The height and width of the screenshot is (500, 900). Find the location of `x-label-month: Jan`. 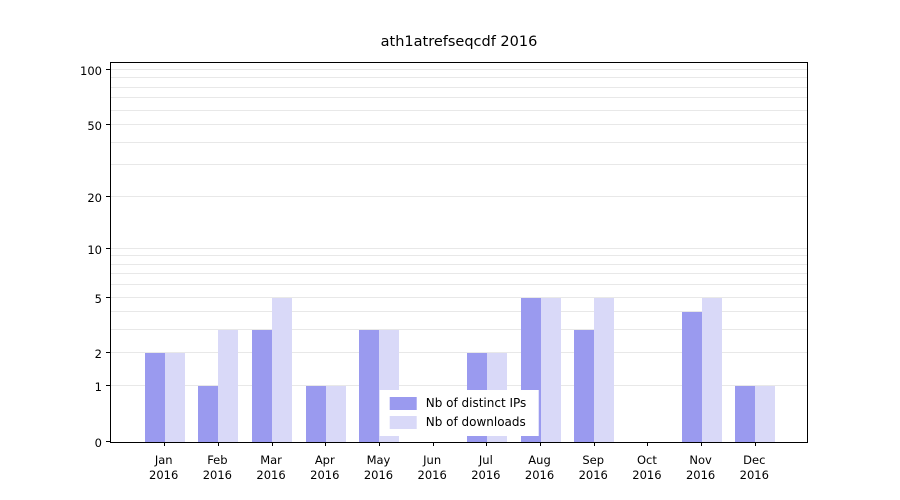

x-label-month: Jan is located at coordinates (163, 460).